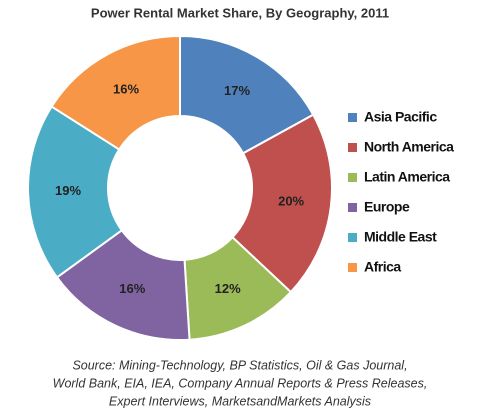 The width and height of the screenshot is (480, 419). Describe the element at coordinates (291, 200) in the screenshot. I see `value-label: 20%` at that location.